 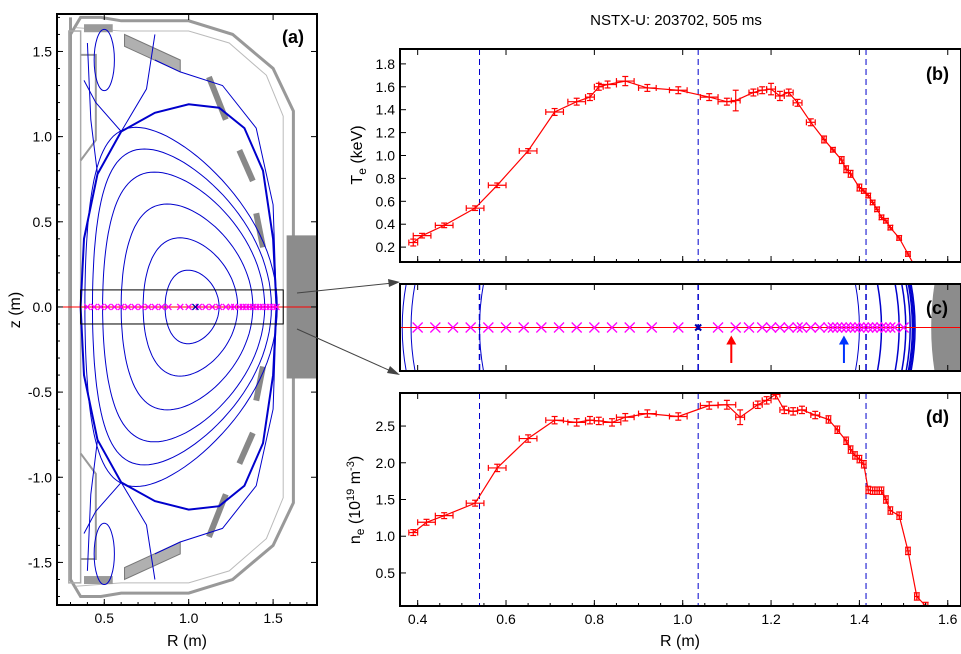 What do you see at coordinates (40, 562) in the screenshot?
I see `y-tick-label: -1.5` at bounding box center [40, 562].